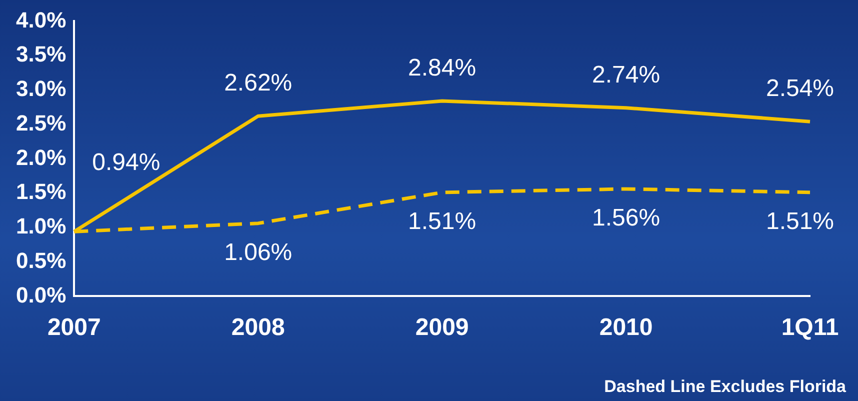  Describe the element at coordinates (258, 328) in the screenshot. I see `x-tick-label: 2008` at that location.